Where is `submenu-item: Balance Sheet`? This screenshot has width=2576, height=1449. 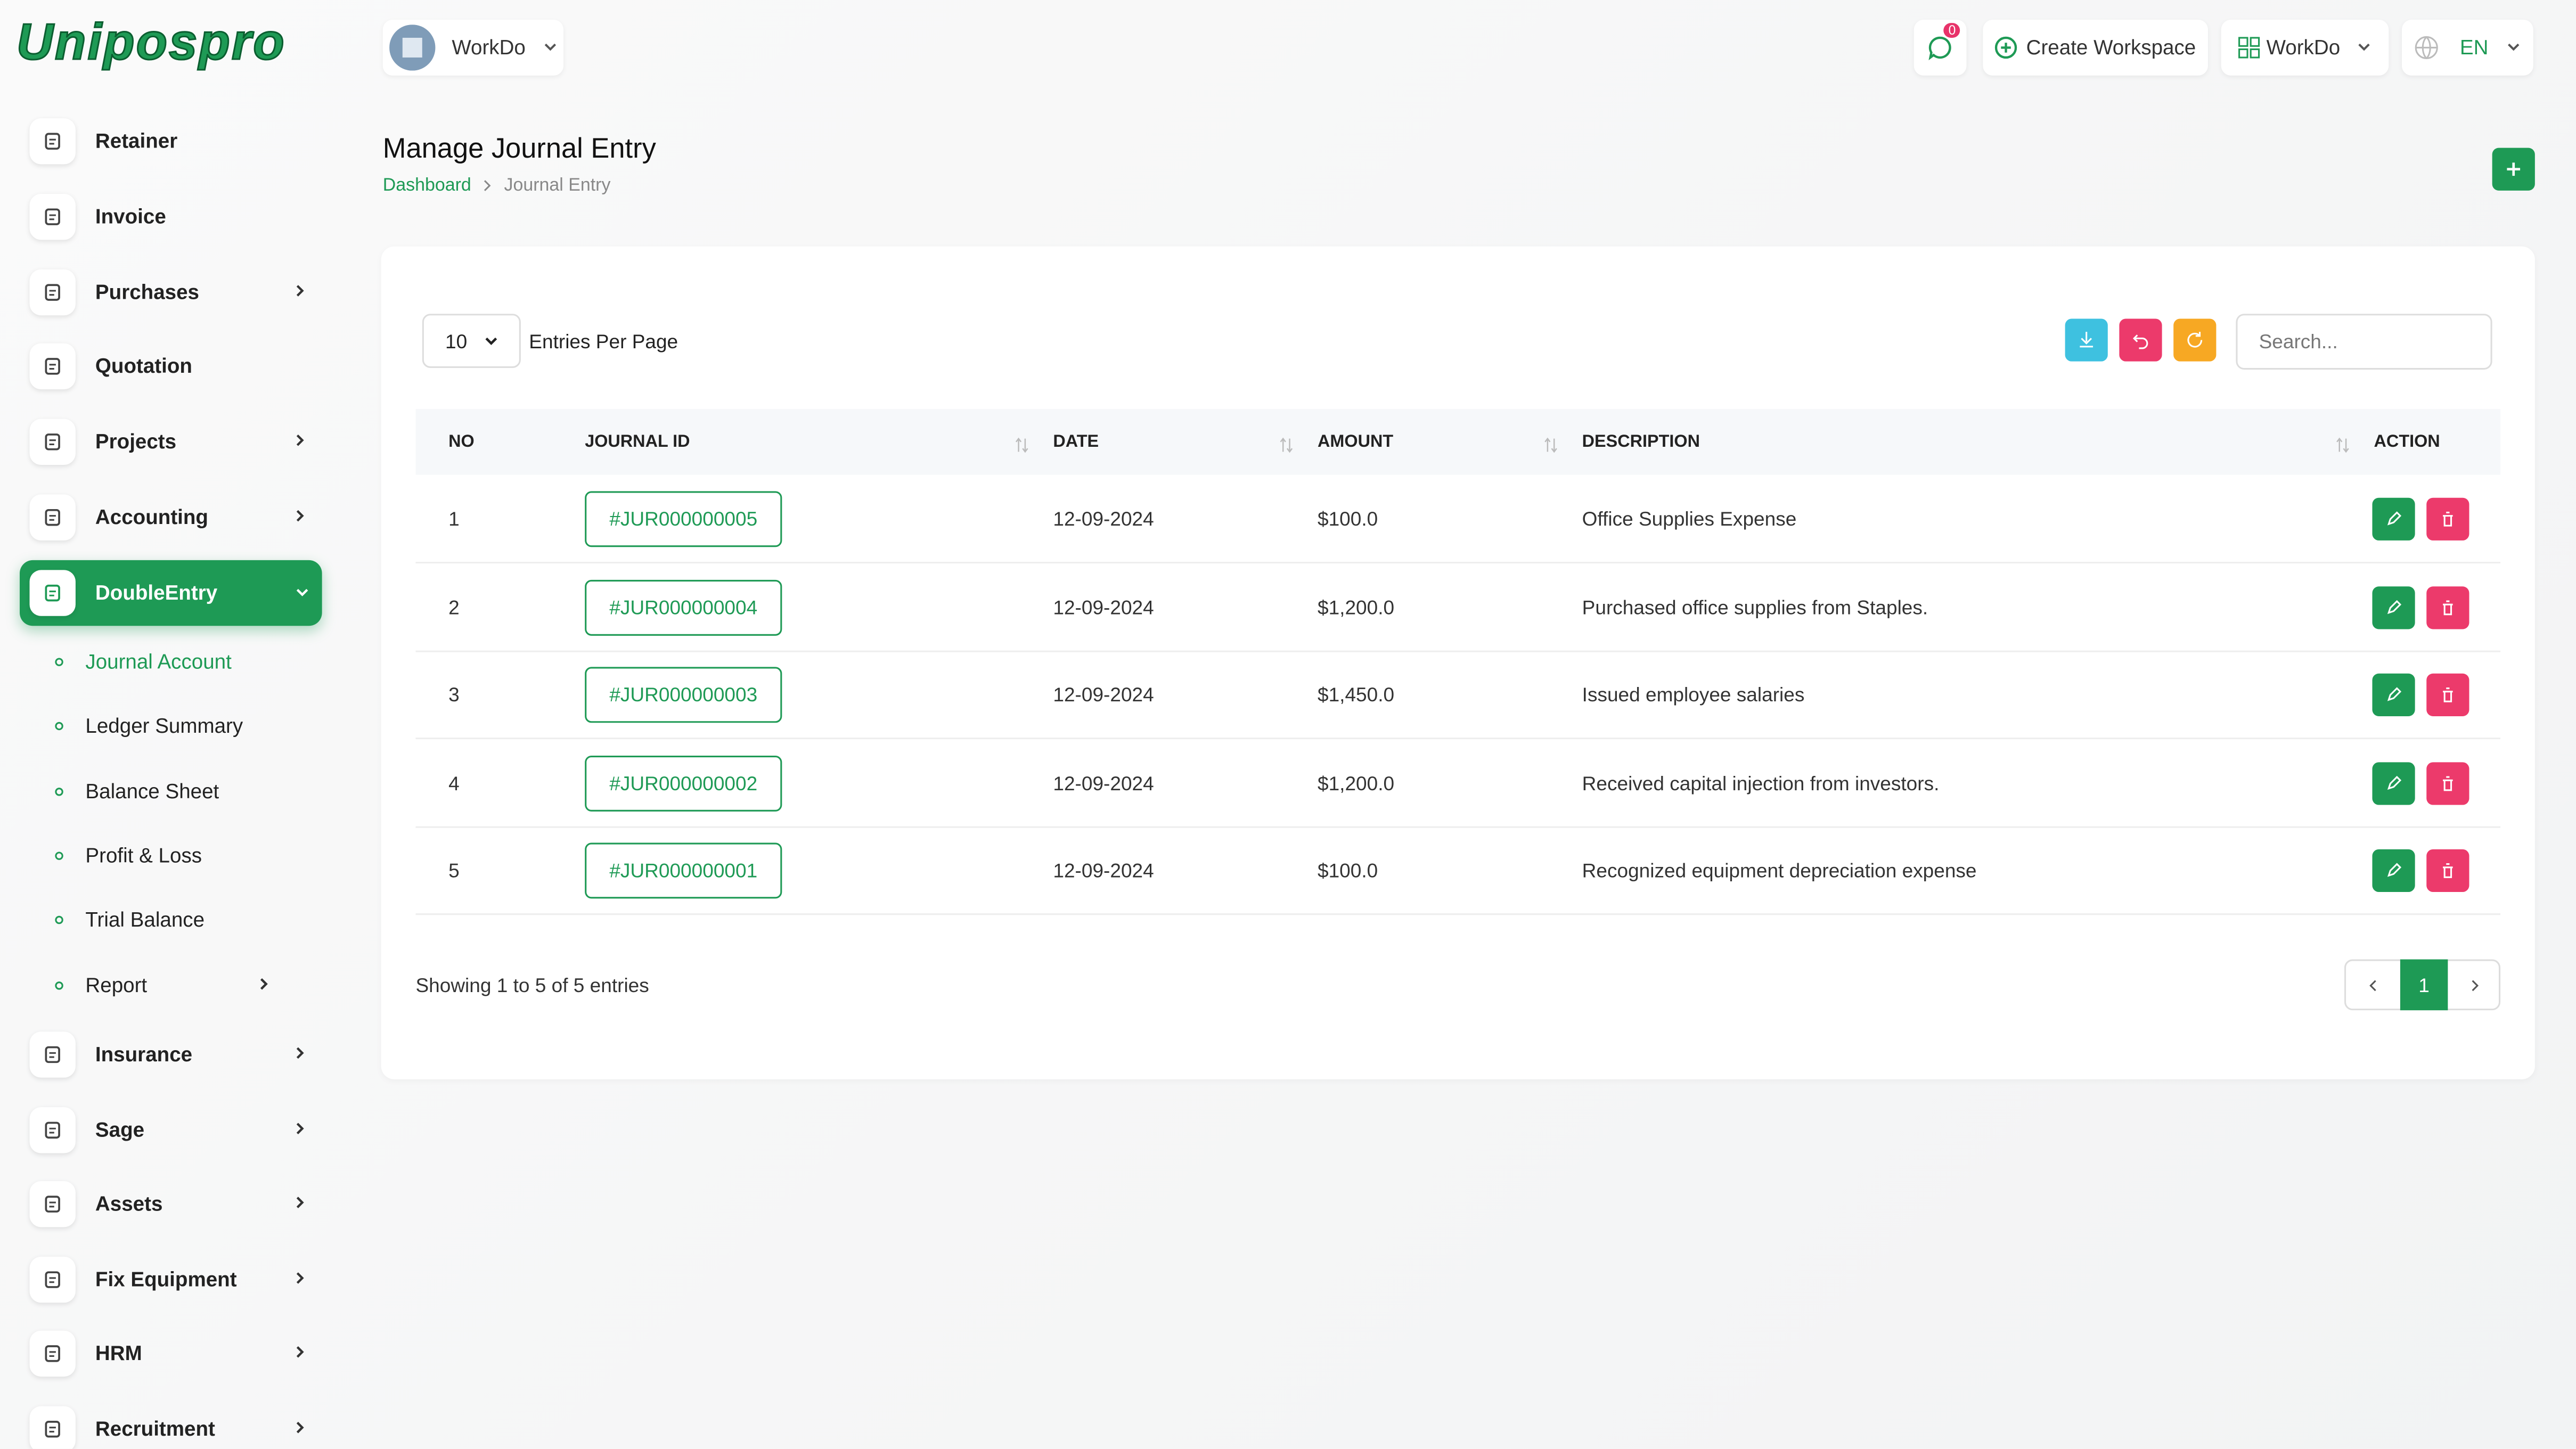 submenu-item: Balance Sheet is located at coordinates (136, 791).